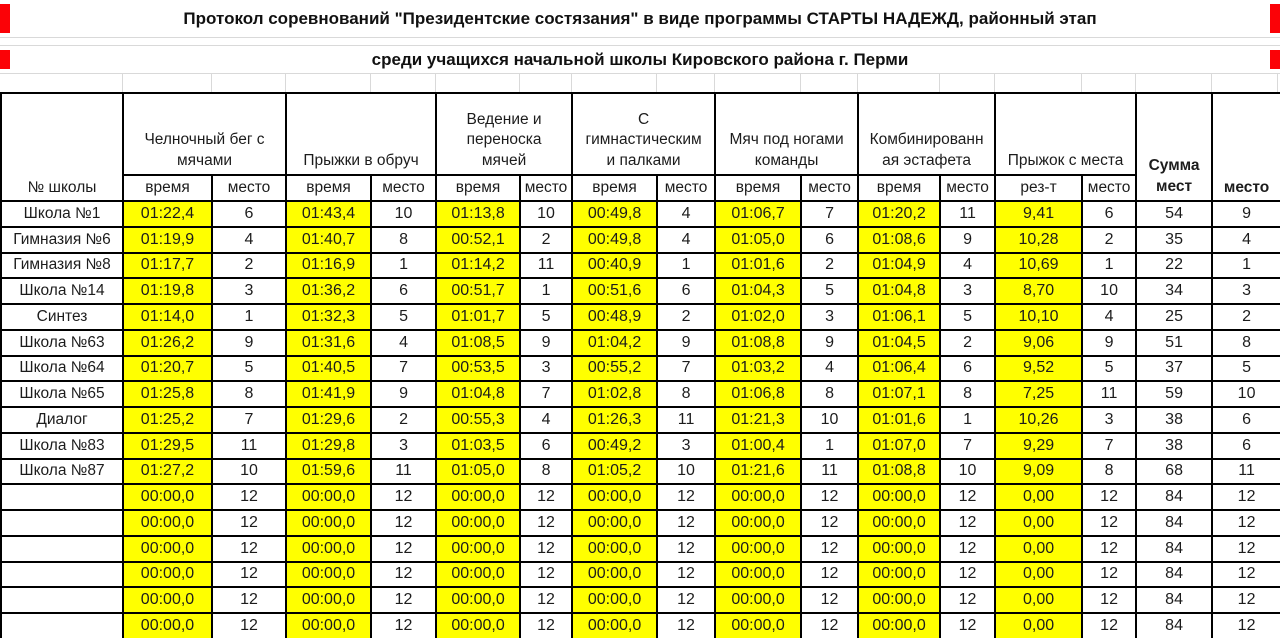 This screenshot has height=638, width=1280. I want to click on result-value-cell: 01:27,2, so click(167, 471).